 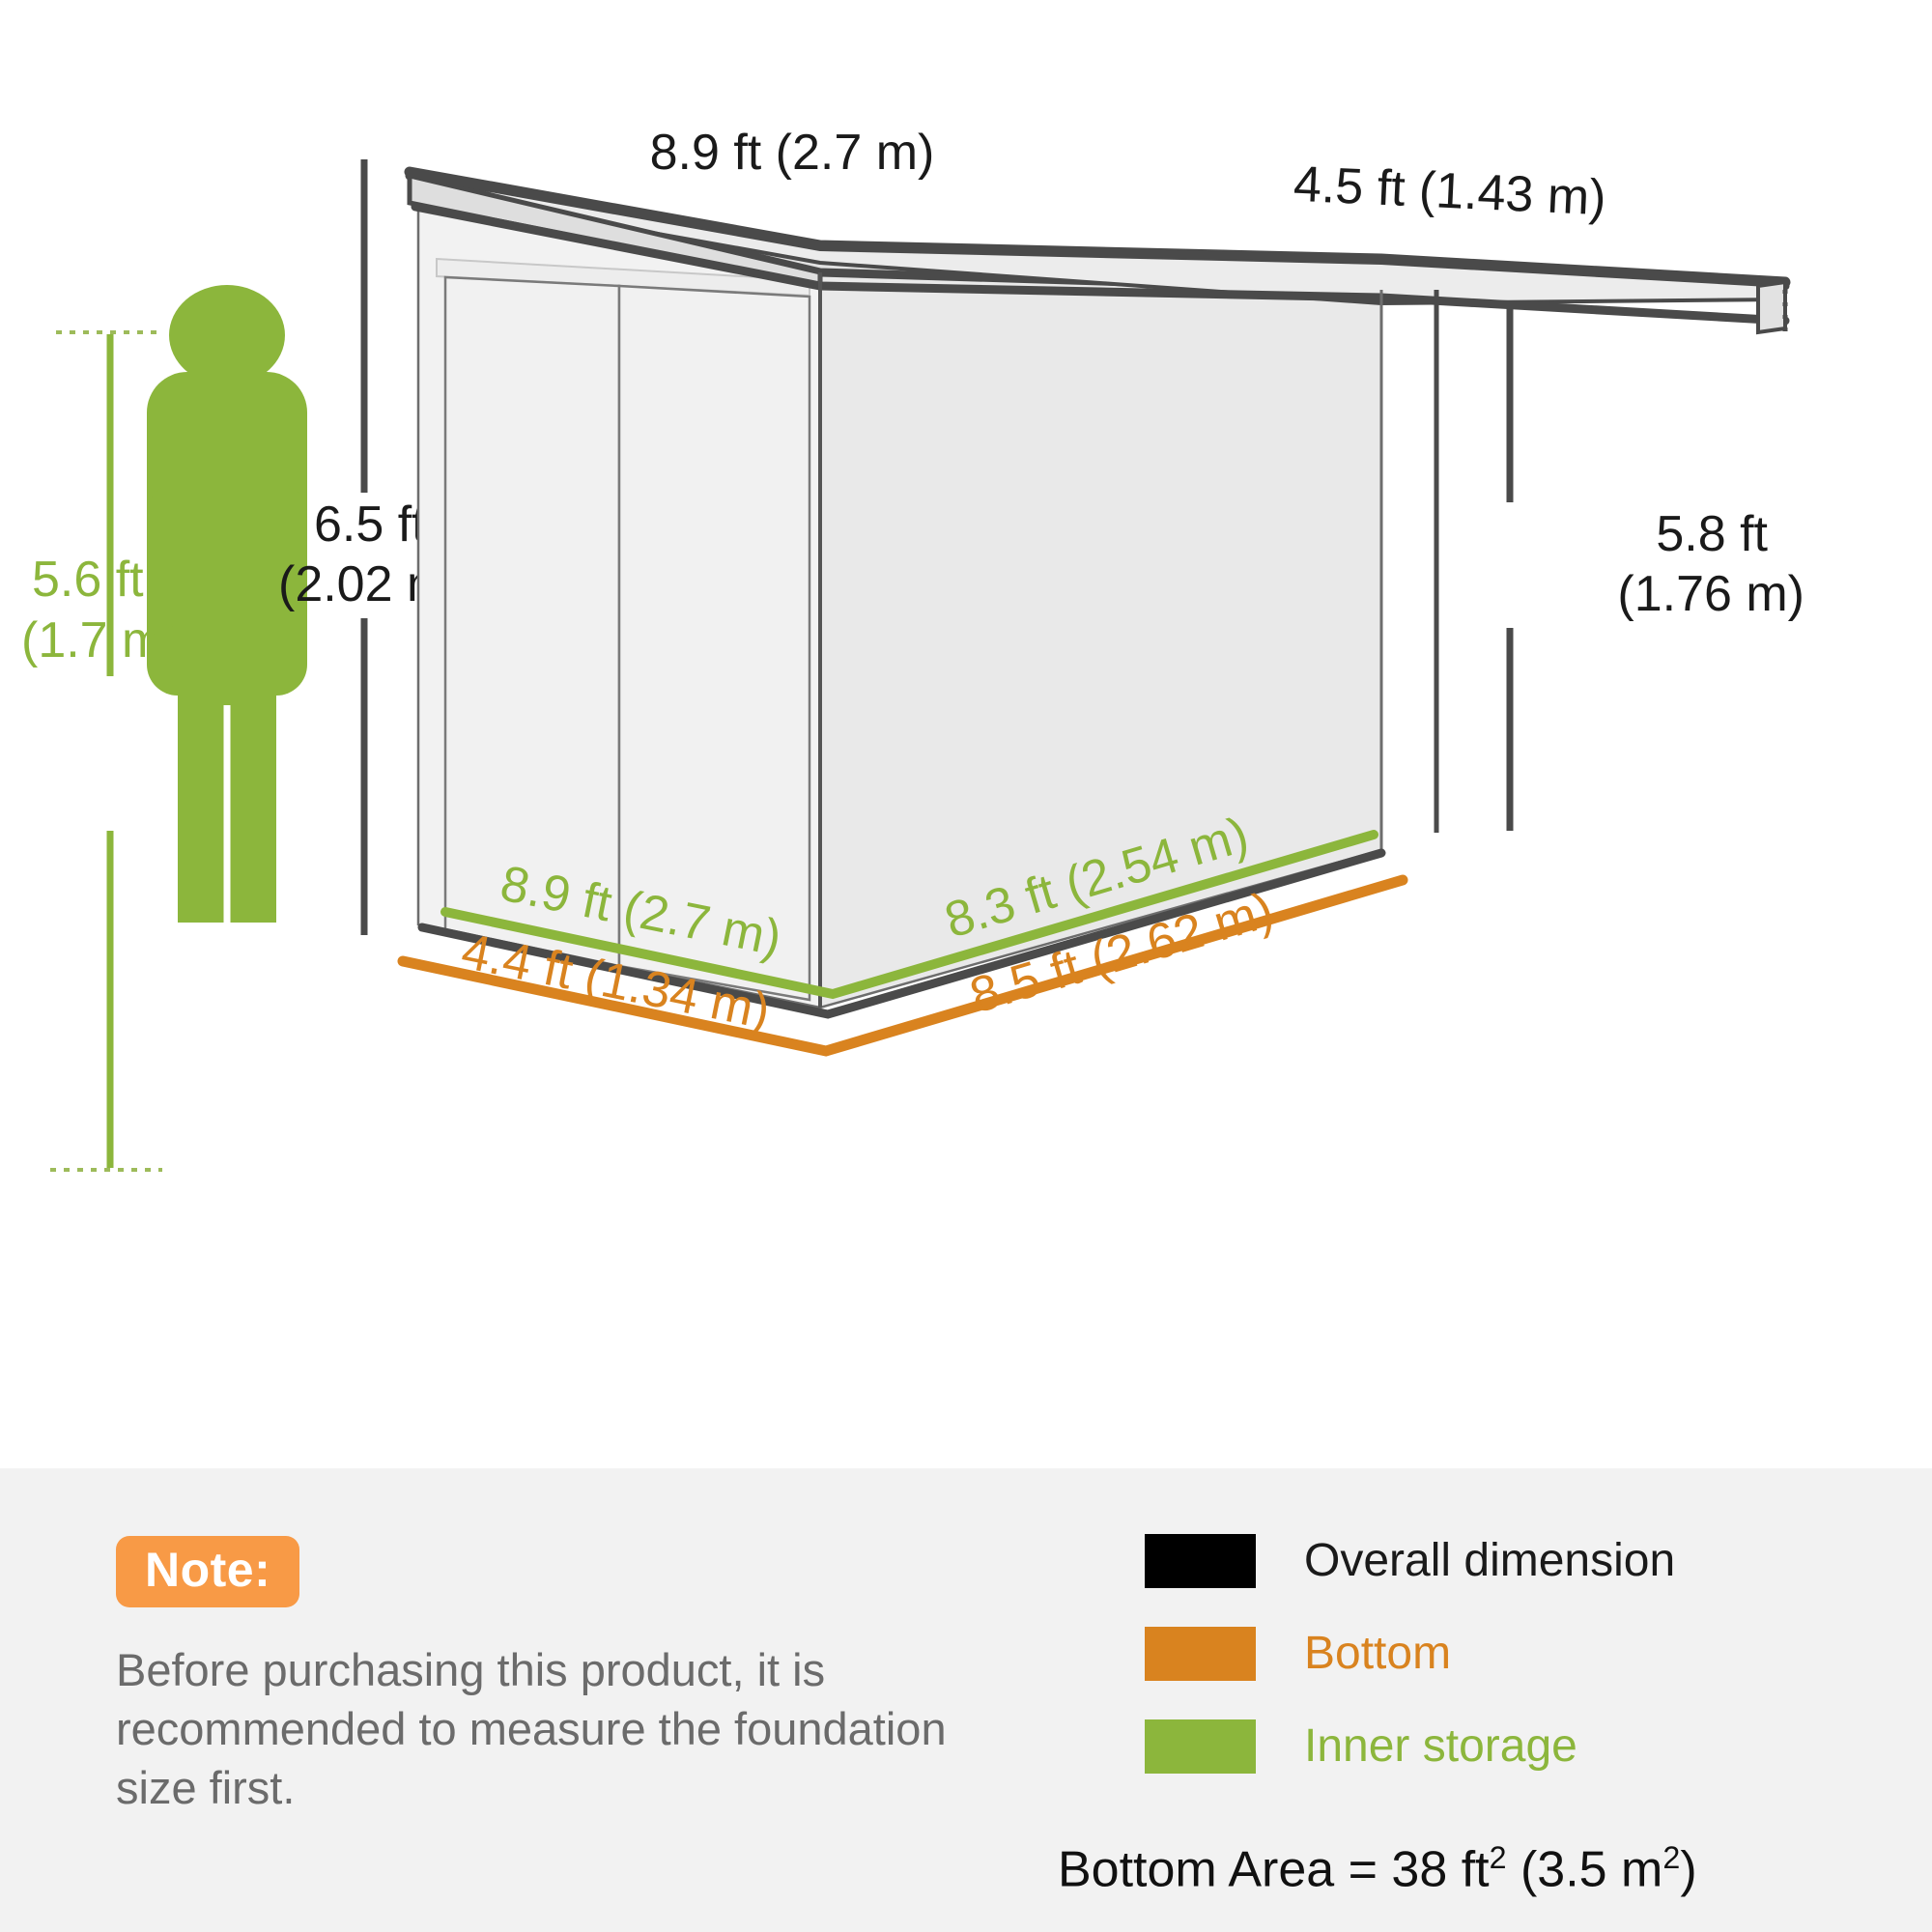 What do you see at coordinates (1619, 561) in the screenshot?
I see `rear-height-dimension-group: 5.8 ft (1.76 m)` at bounding box center [1619, 561].